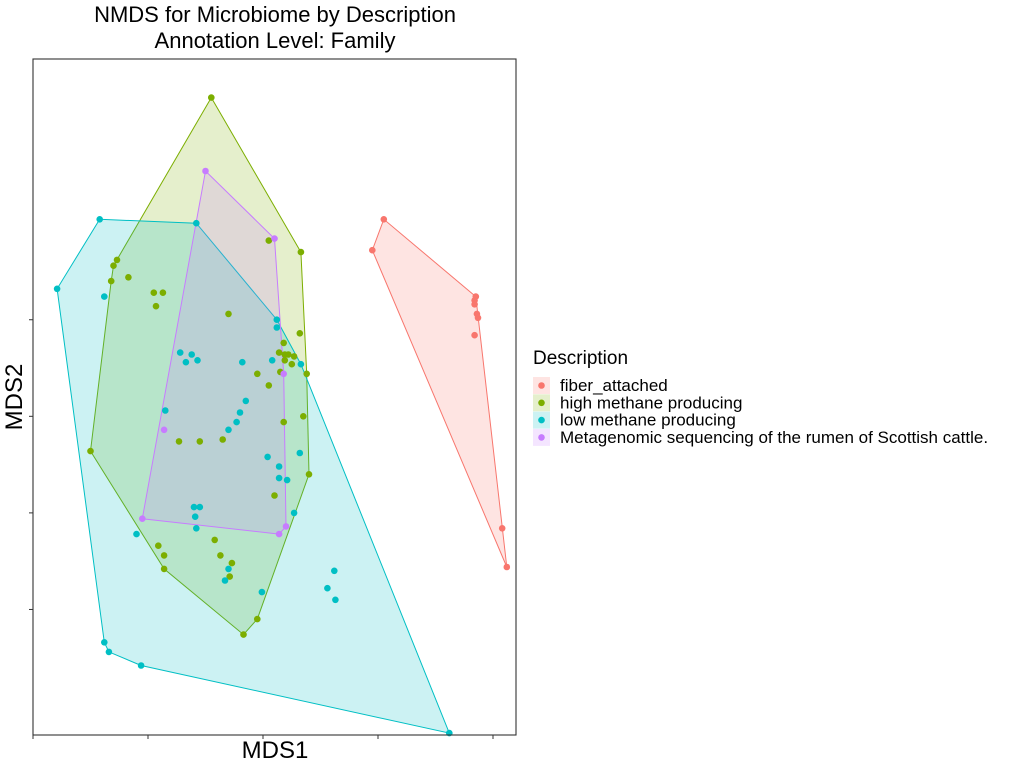 This screenshot has width=1024, height=768. What do you see at coordinates (541, 437) in the screenshot?
I see `legend-marker-metagenomic-sequencing-of-the-rumen-of-scottish-cattle` at bounding box center [541, 437].